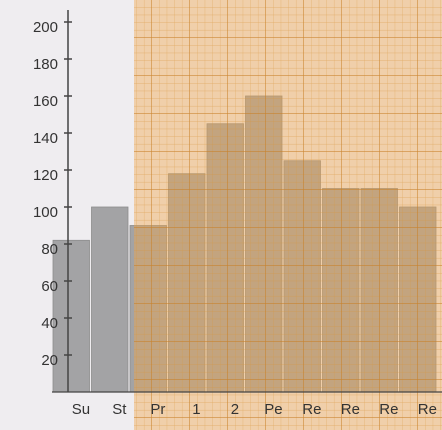 This screenshot has height=430, width=442. I want to click on y-tick-label: 80, so click(49, 249).